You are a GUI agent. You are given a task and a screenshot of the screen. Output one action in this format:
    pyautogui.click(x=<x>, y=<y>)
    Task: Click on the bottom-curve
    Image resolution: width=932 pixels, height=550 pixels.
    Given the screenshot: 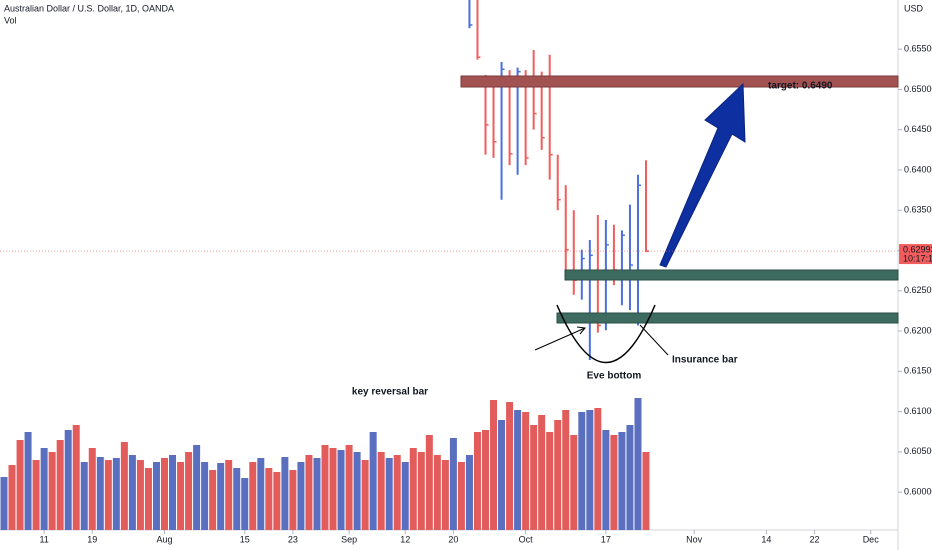 What is the action you would take?
    pyautogui.click(x=606, y=333)
    